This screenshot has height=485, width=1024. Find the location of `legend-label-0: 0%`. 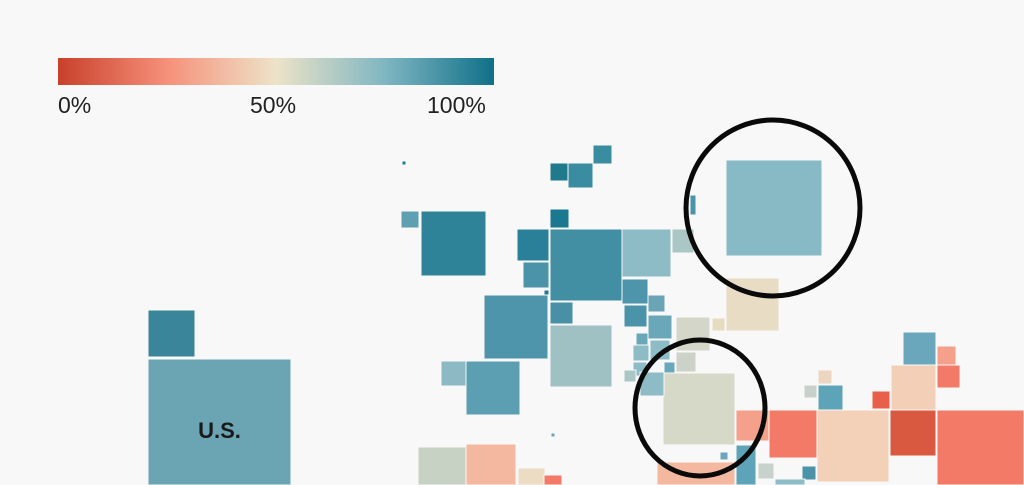

legend-label-0: 0% is located at coordinates (75, 105).